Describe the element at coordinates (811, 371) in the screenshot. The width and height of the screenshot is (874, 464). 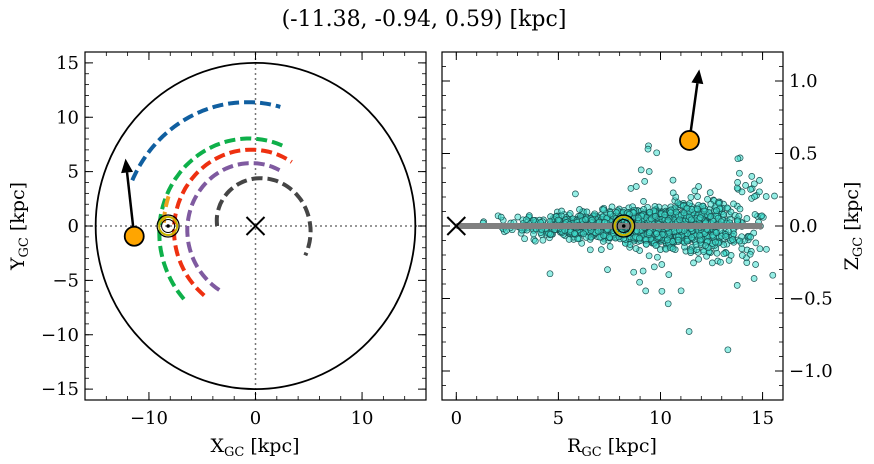
I see `right-ytick-label: −1.0` at that location.